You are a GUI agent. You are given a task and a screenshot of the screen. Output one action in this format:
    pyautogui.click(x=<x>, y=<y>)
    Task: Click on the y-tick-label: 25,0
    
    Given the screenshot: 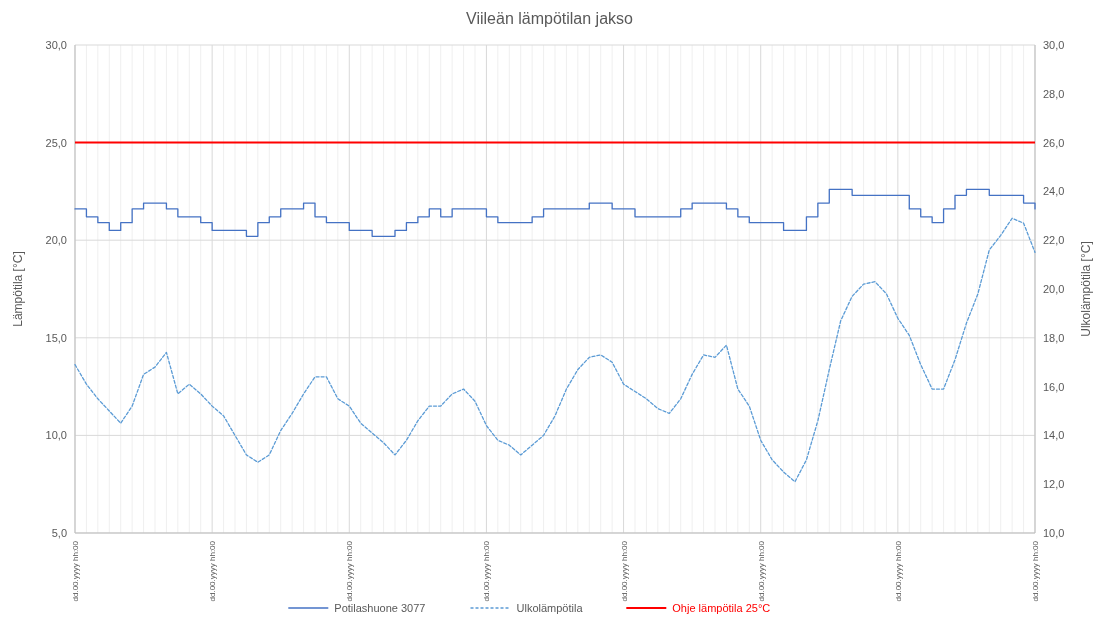 What is the action you would take?
    pyautogui.click(x=56, y=142)
    